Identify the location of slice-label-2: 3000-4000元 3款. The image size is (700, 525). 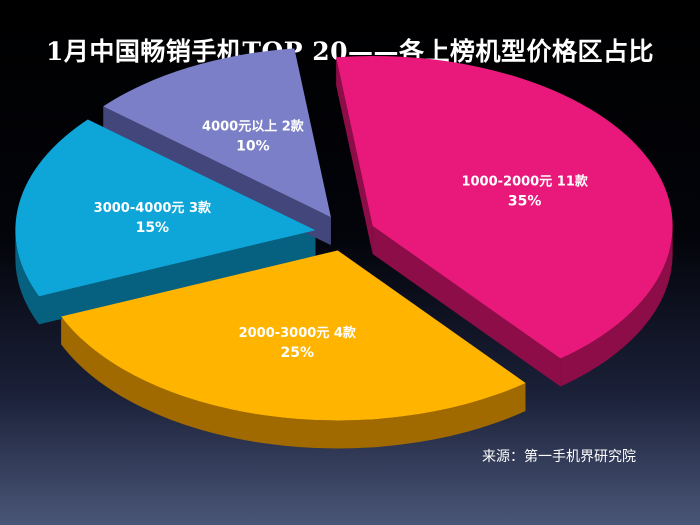
(153, 208).